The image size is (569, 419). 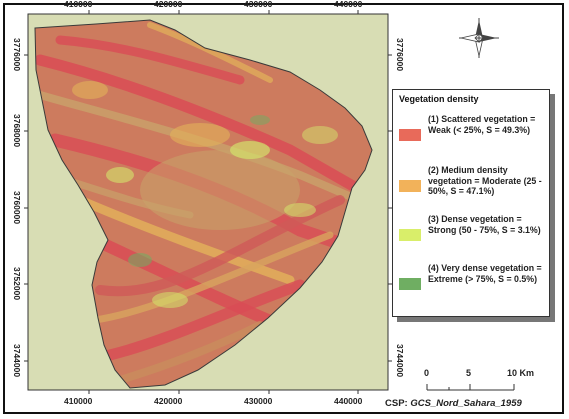 I want to click on y-tick-right-5: 3744000, so click(x=400, y=361).